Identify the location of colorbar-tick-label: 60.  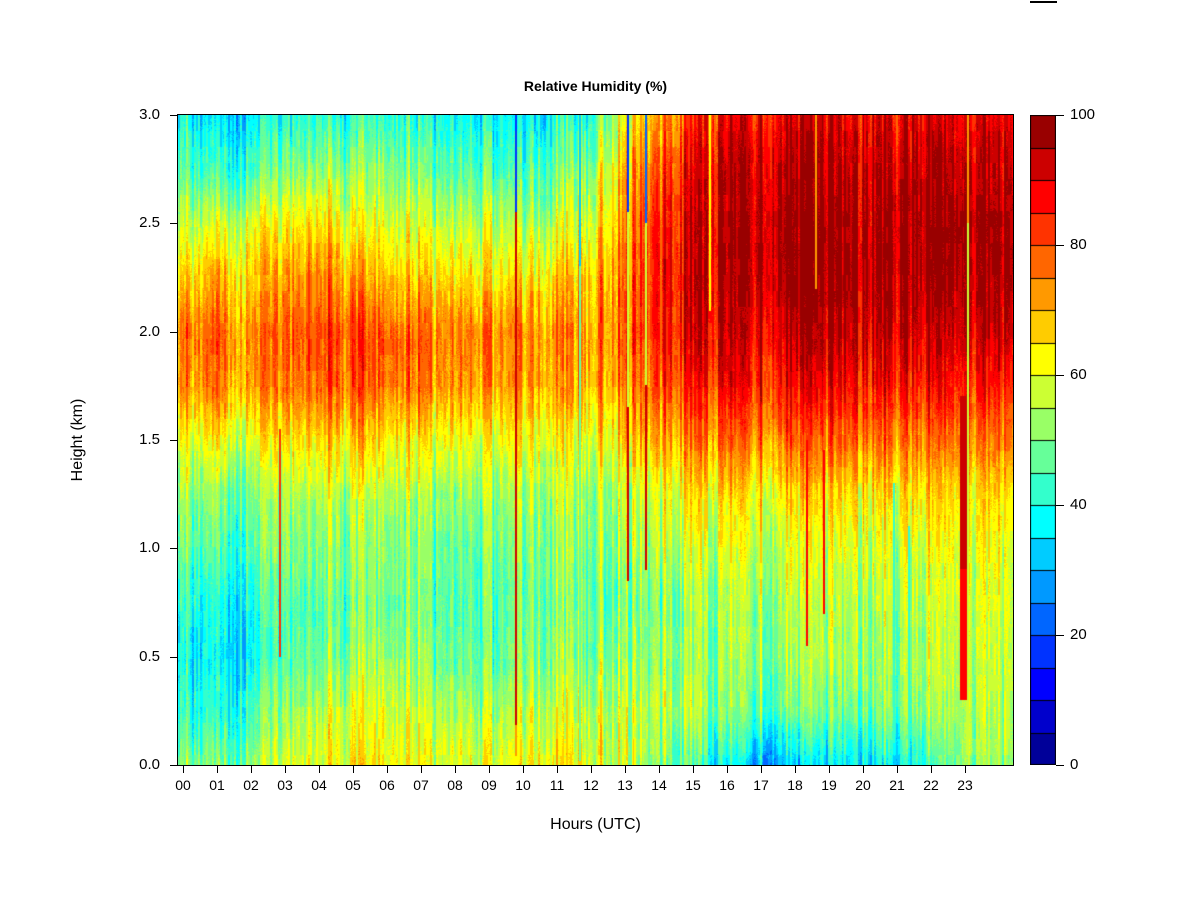
(1078, 374).